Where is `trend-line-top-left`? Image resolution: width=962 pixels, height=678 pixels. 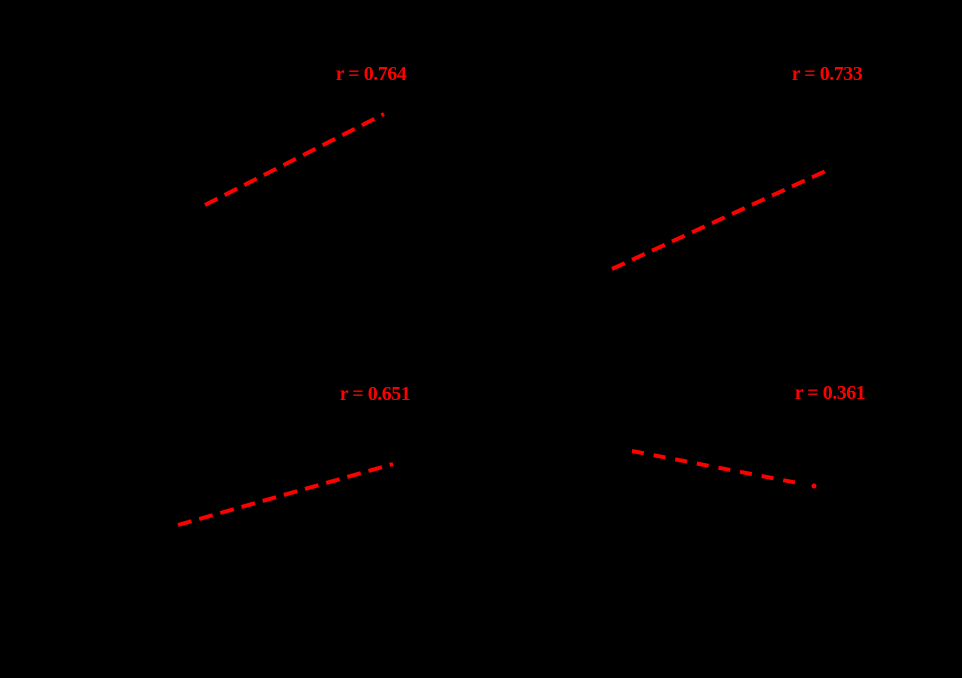
trend-line-top-left is located at coordinates (294, 159).